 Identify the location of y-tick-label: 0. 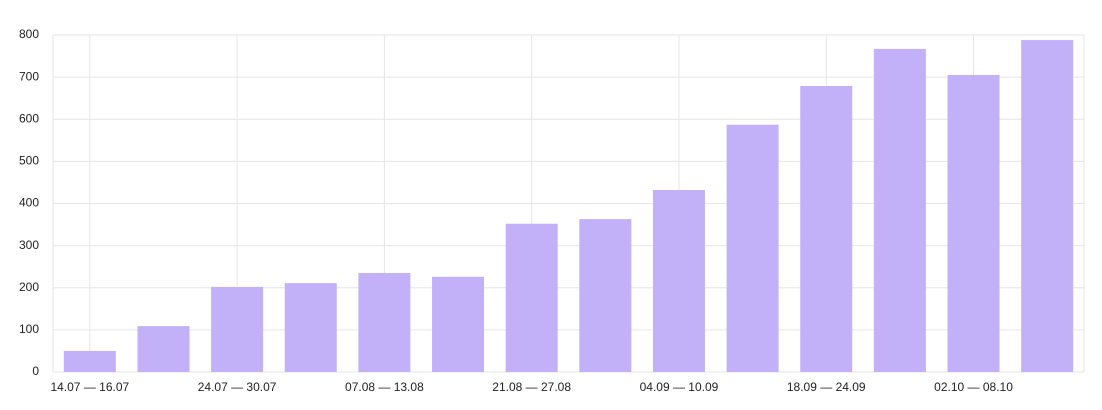
(35, 371).